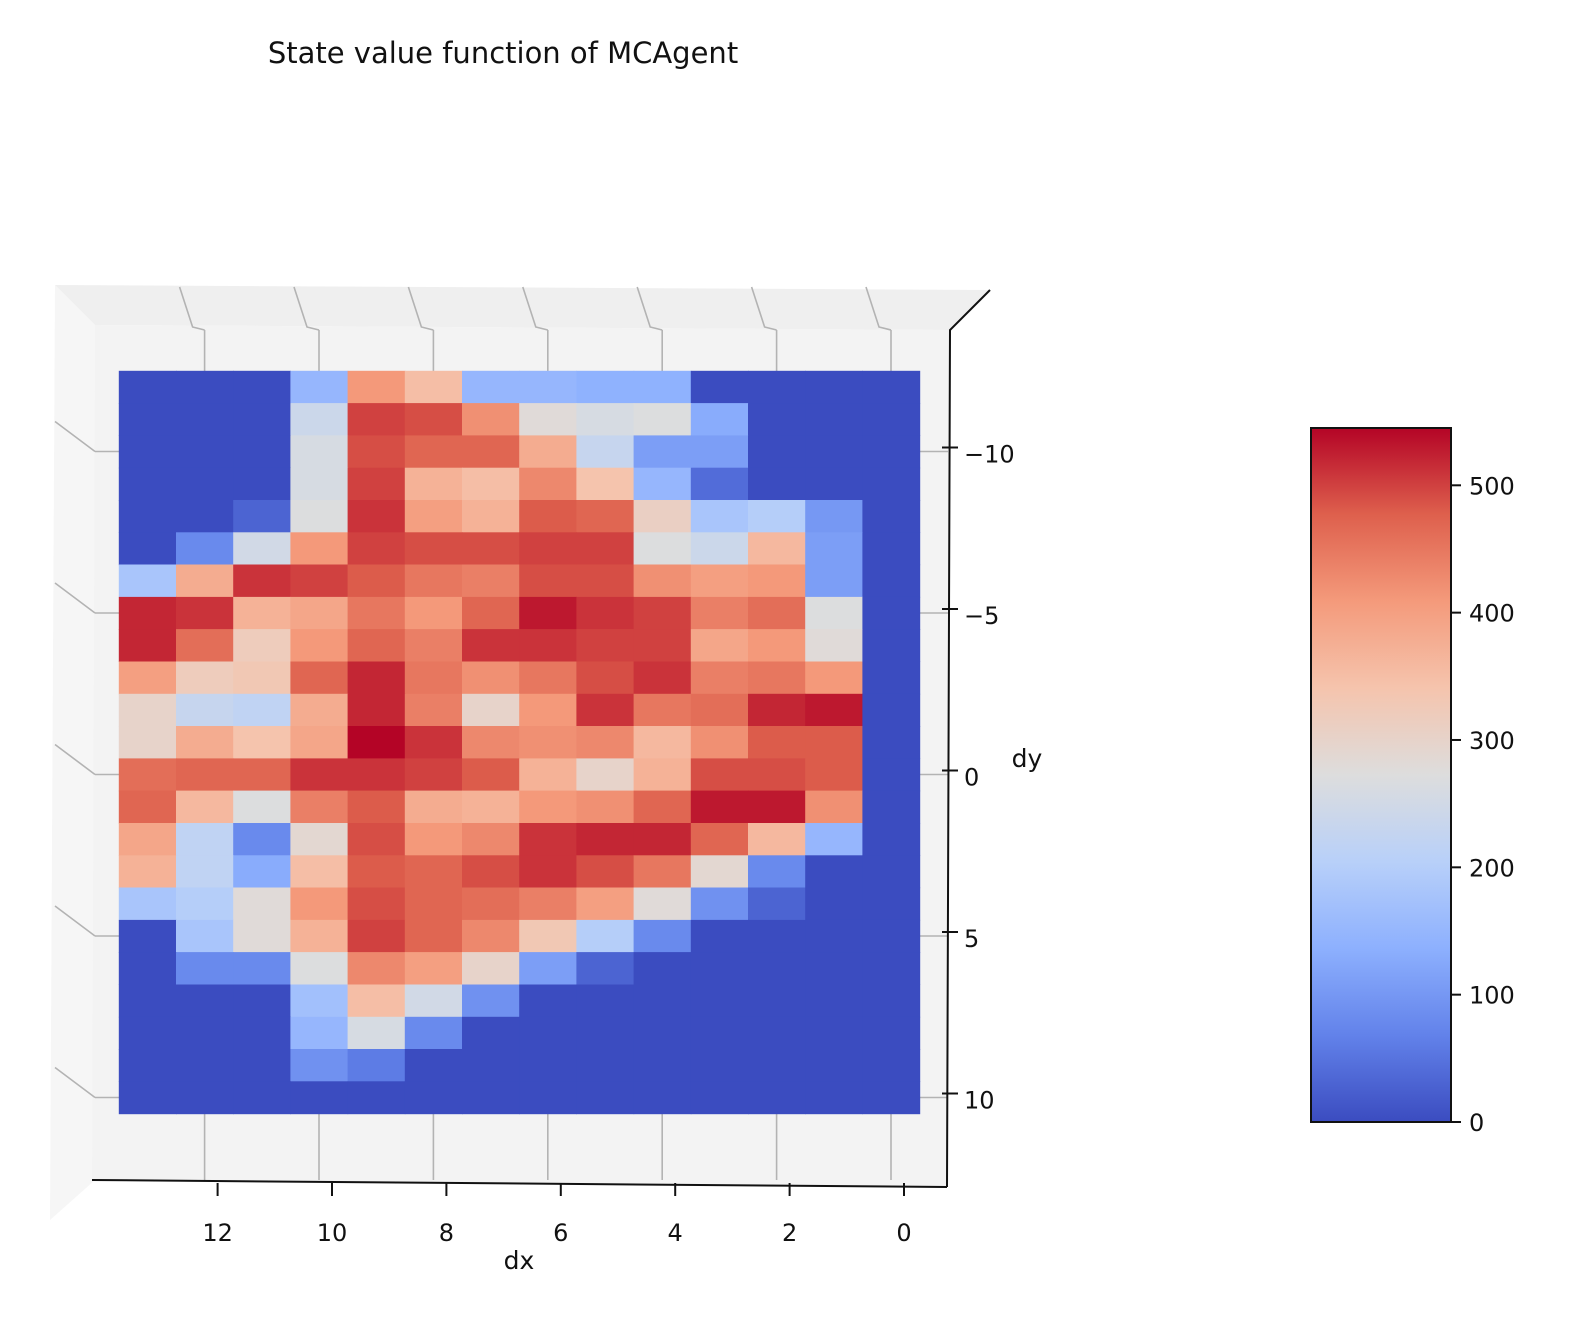 This screenshot has width=1582, height=1330. I want to click on x-ticks: 12 10 8 6 4 2 0, so click(557, 1215).